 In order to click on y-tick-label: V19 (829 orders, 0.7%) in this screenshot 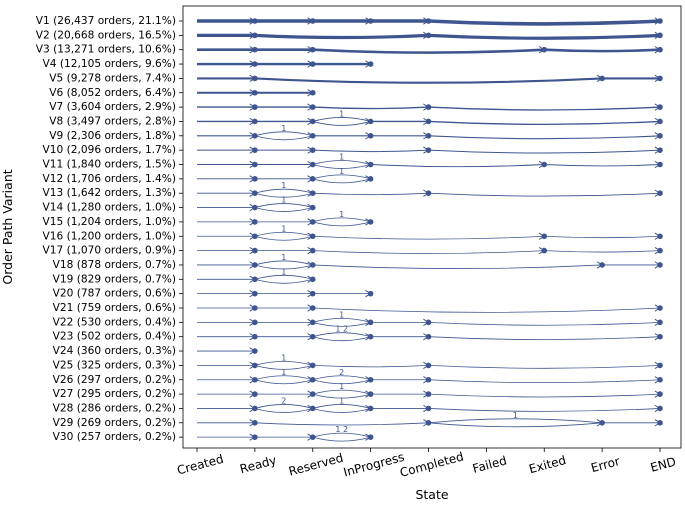, I will do `click(114, 279)`.